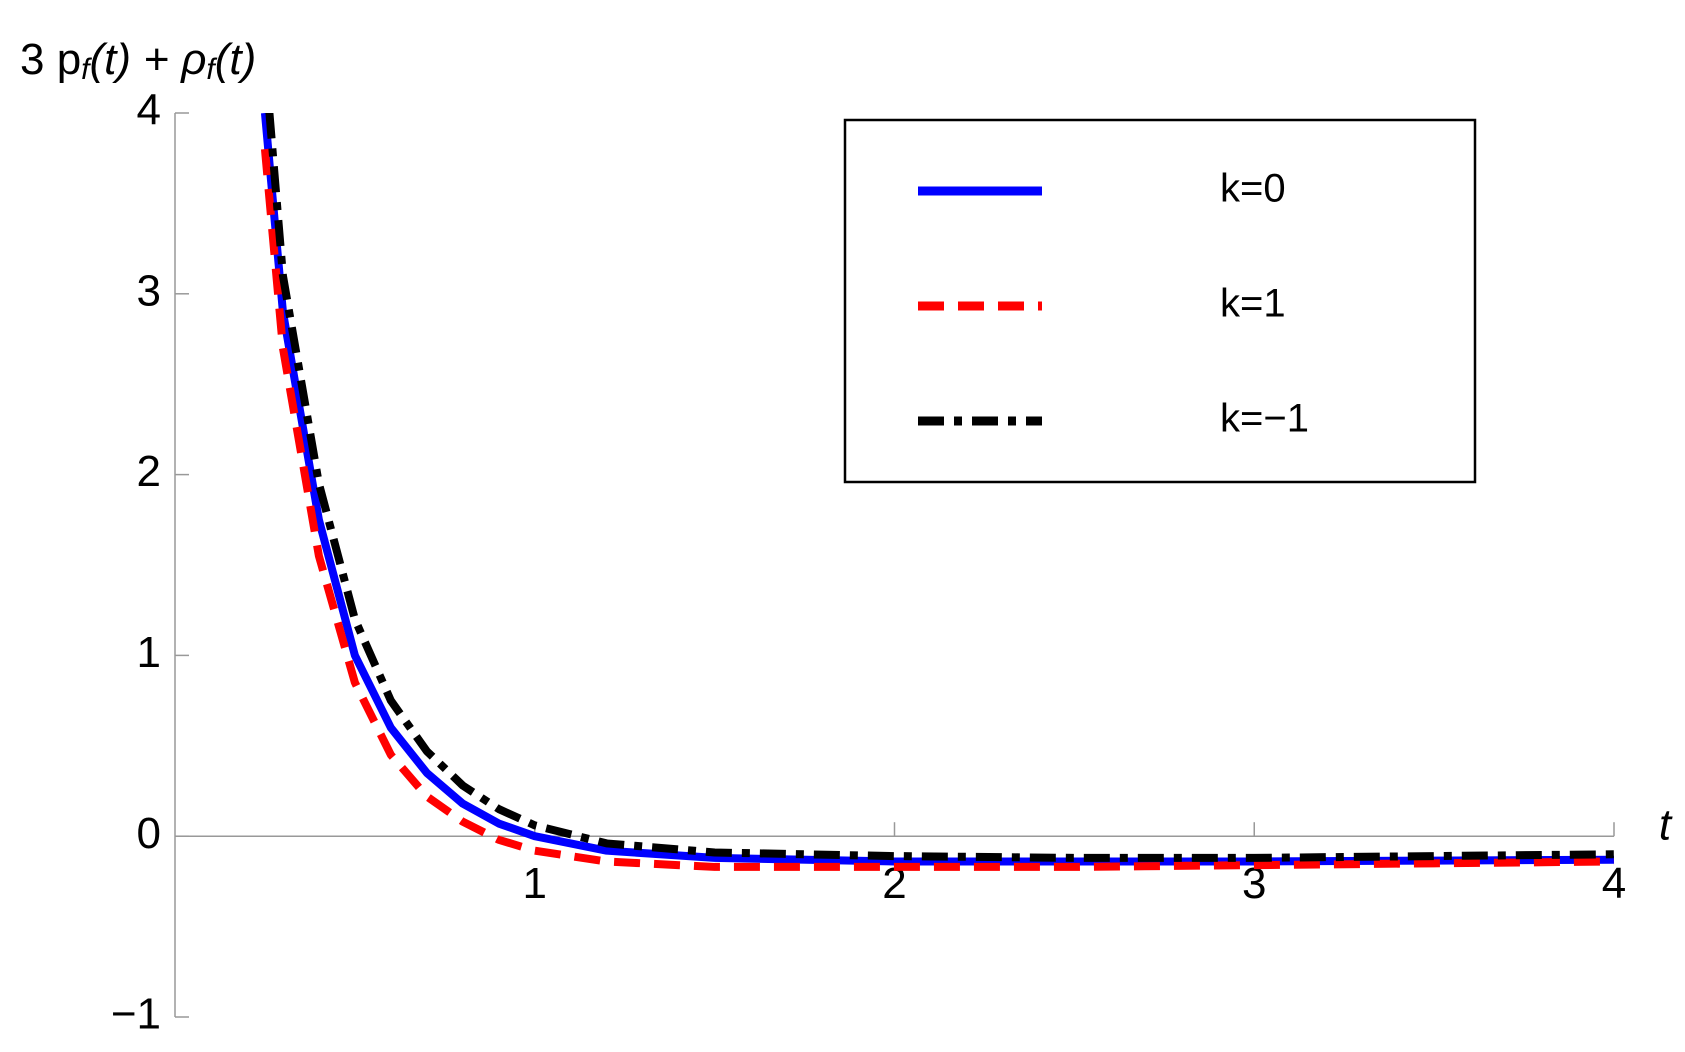 The image size is (1685, 1052). Describe the element at coordinates (1253, 304) in the screenshot. I see `legend-label: k=1` at that location.